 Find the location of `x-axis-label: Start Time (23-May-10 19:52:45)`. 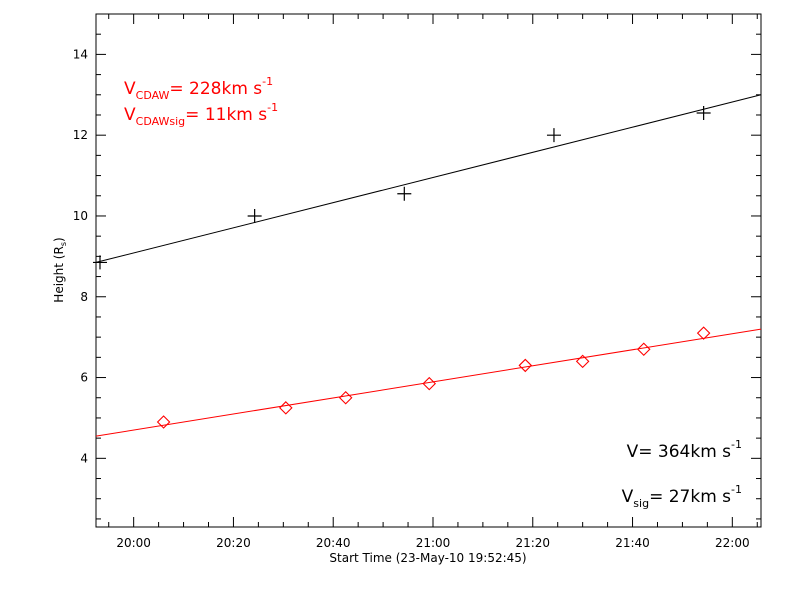

x-axis-label: Start Time (23-May-10 19:52:45) is located at coordinates (427, 558).